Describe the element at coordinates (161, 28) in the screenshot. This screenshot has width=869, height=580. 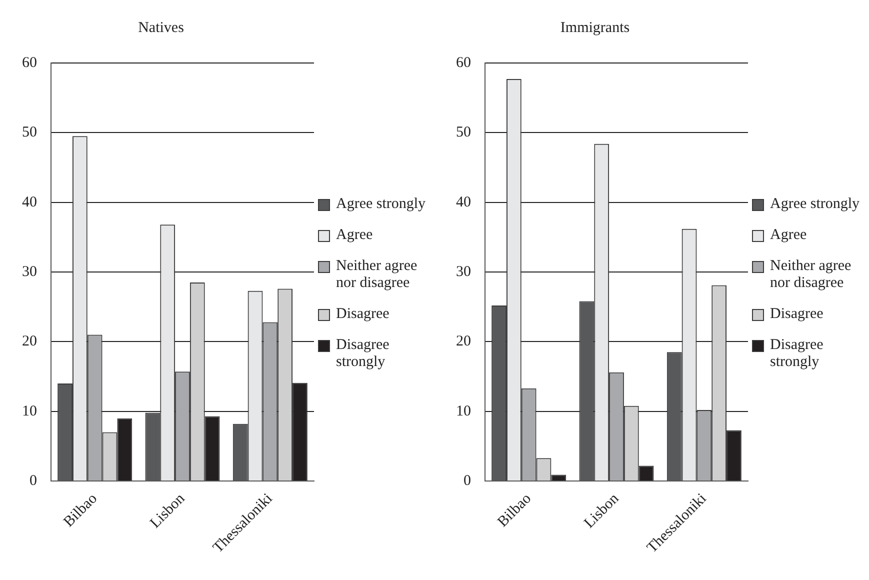
I see `chart-title: Natives` at that location.